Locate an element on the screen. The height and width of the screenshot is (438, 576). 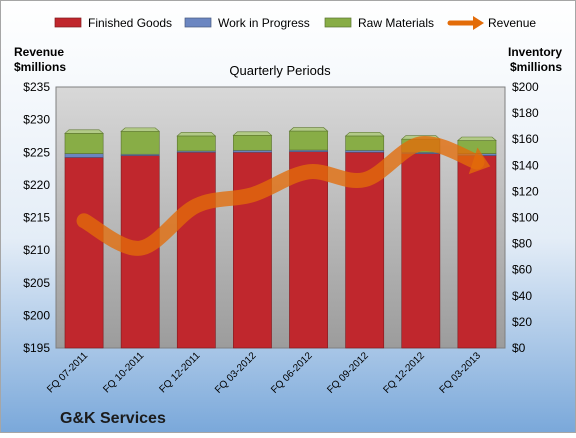
right-tick-label: $160 is located at coordinates (525, 139).